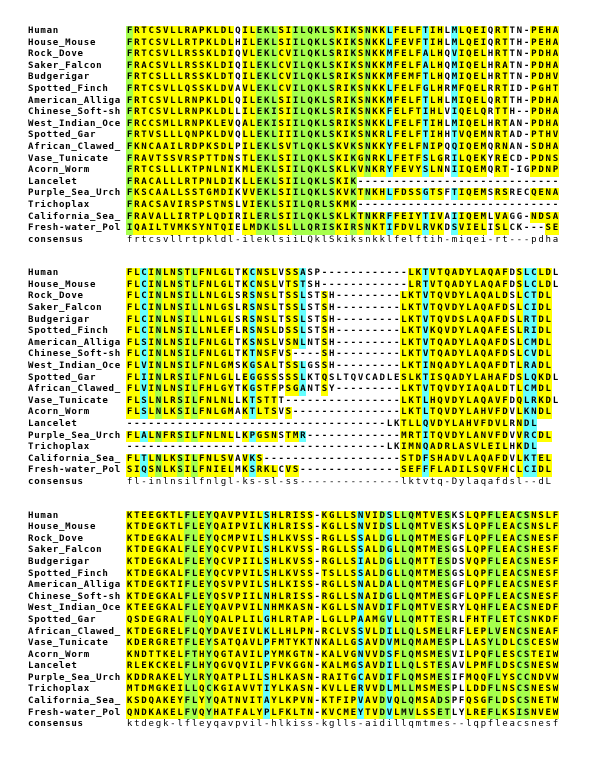  I want to click on residue: e, so click(541, 724).